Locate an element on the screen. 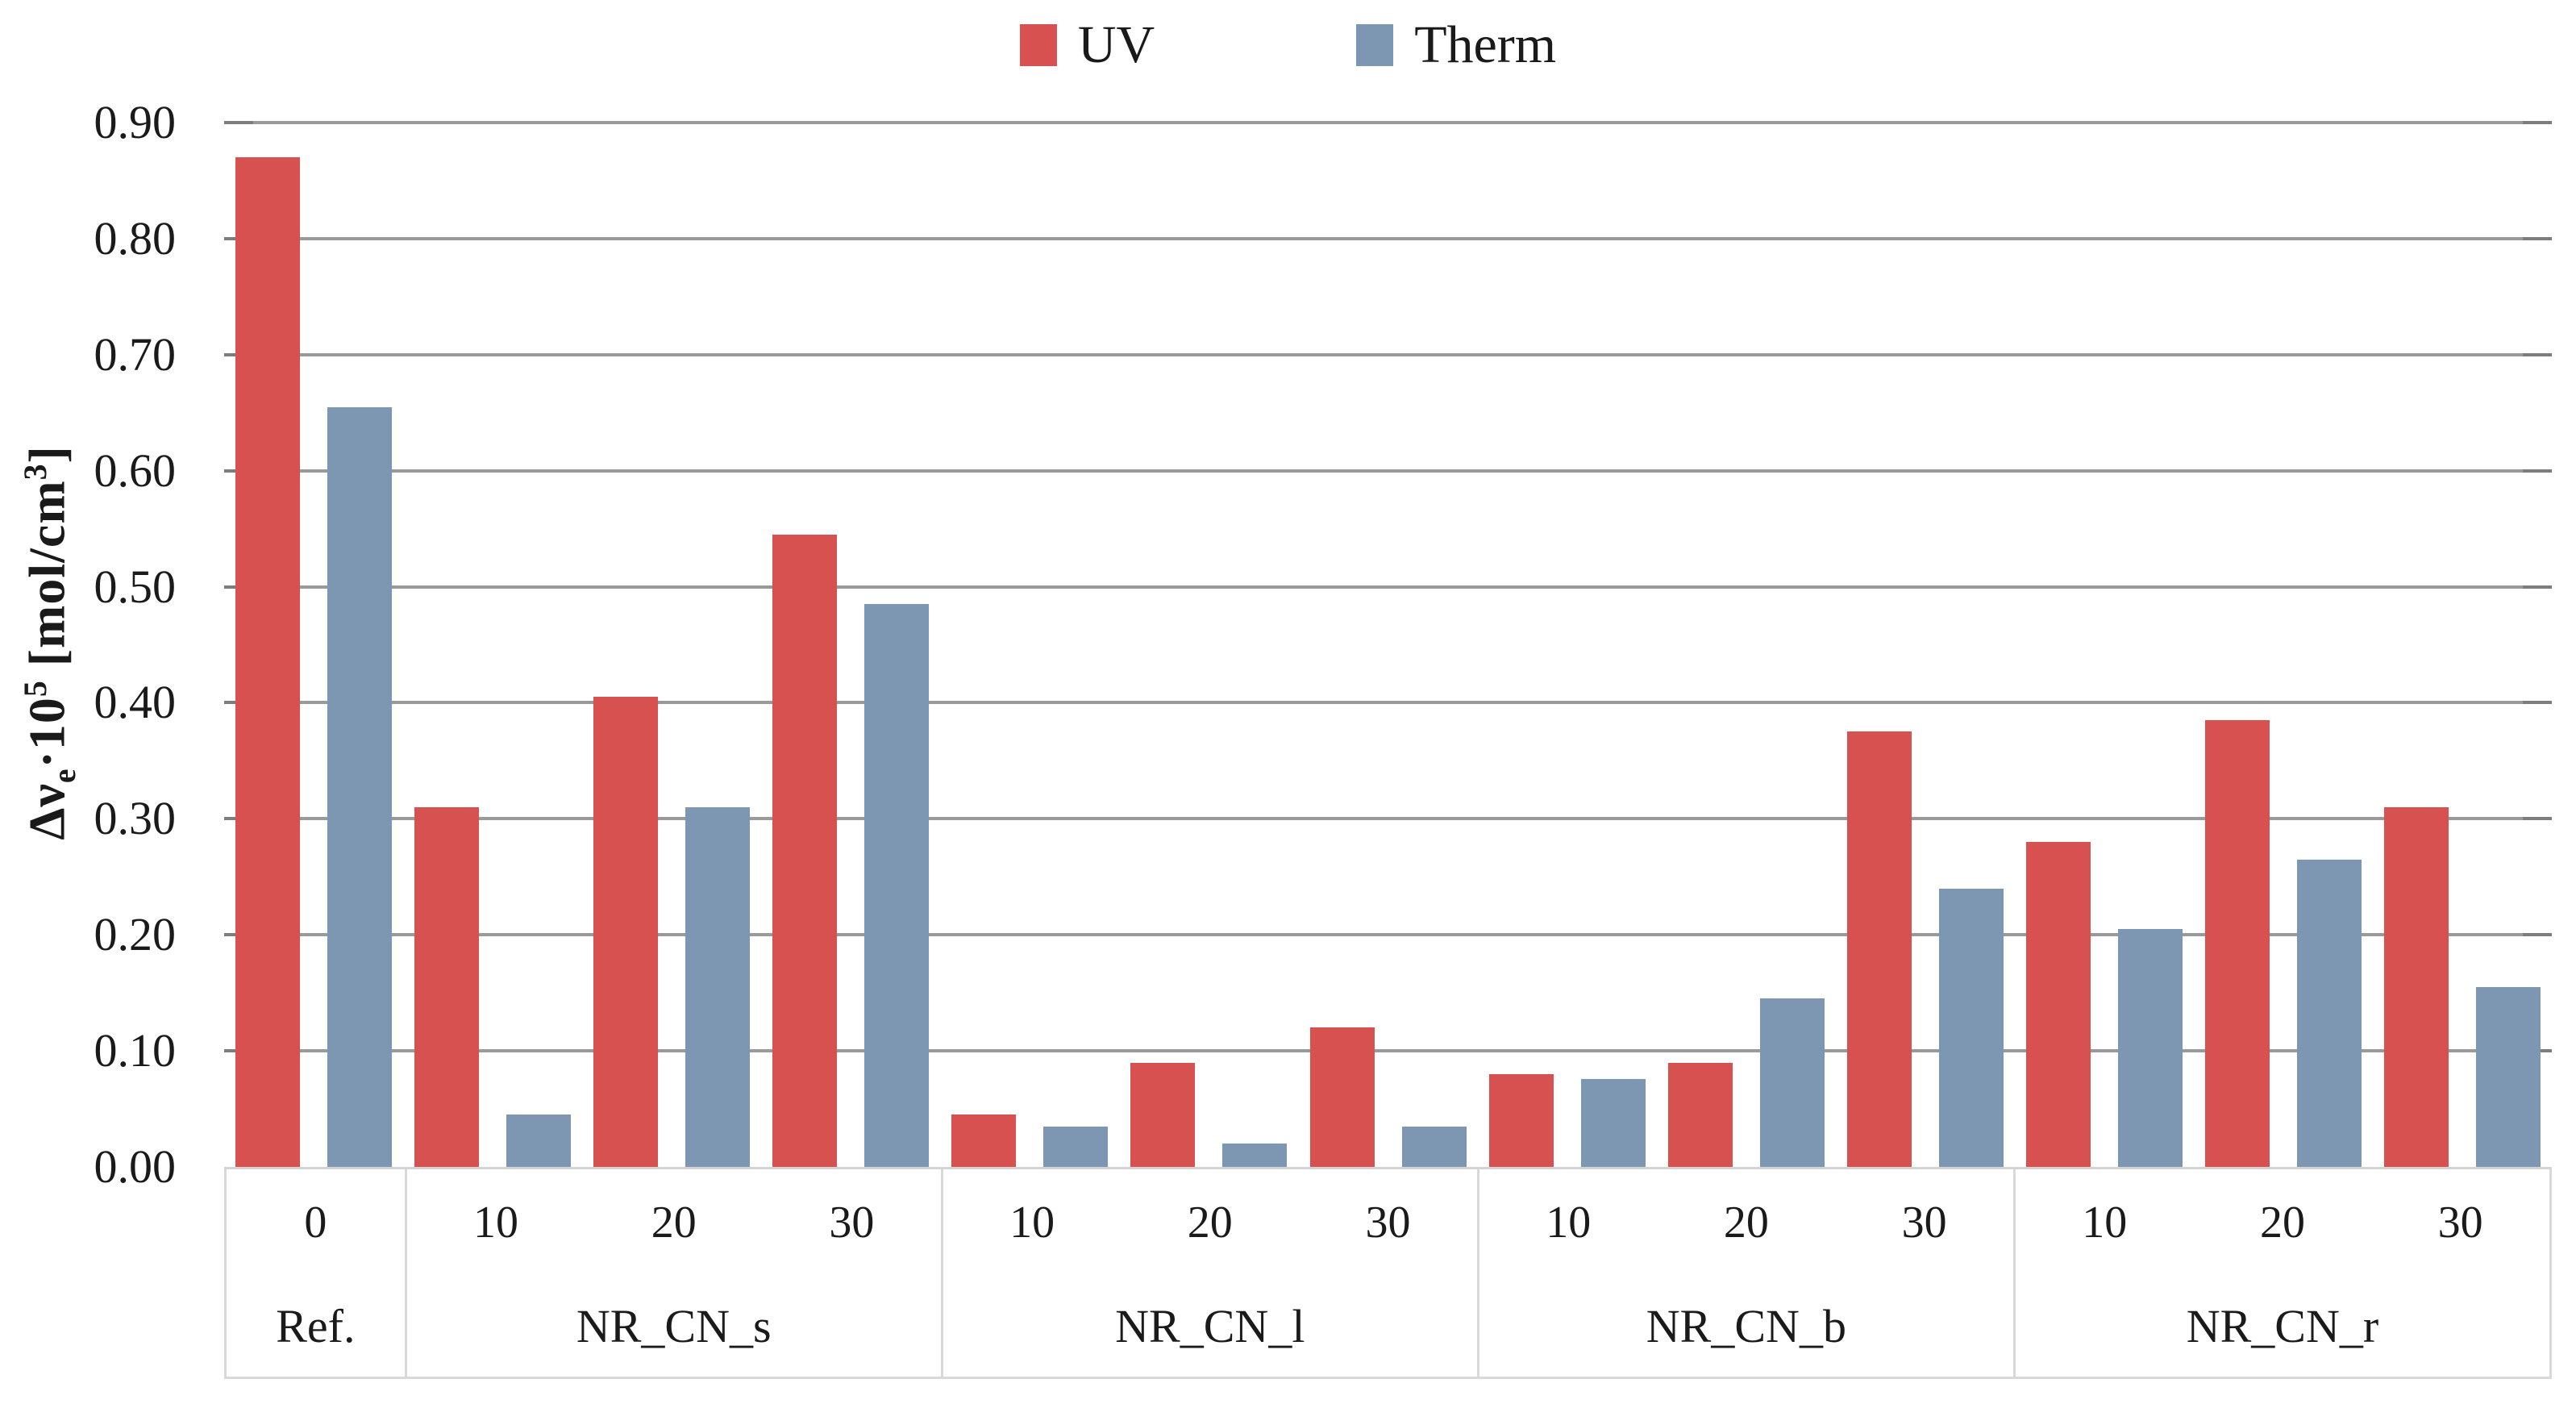 This screenshot has width=2576, height=1404. x-group-nr_cn_r: 10 20 30 NR_CN_r is located at coordinates (2280, 1273).